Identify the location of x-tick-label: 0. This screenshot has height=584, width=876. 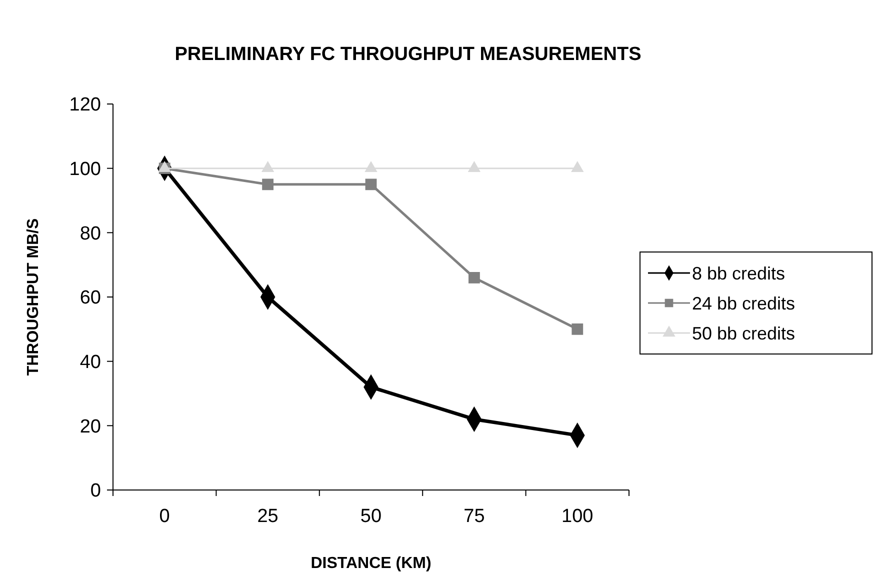
(164, 516).